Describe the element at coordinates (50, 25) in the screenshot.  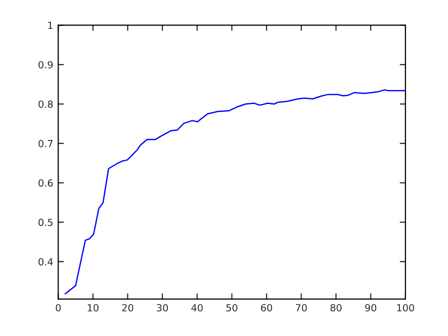
I see `y-tick-label: 1` at that location.